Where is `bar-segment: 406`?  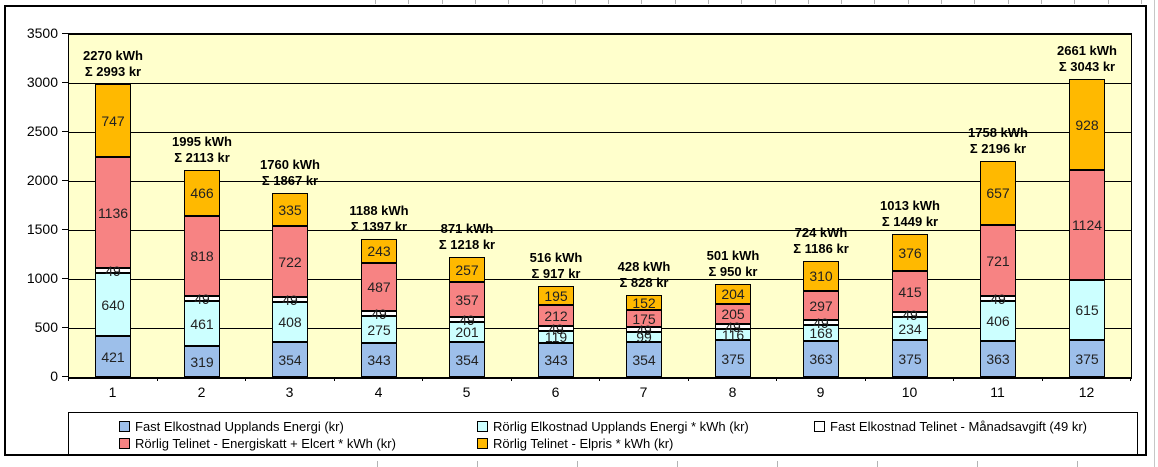
bar-segment: 406 is located at coordinates (998, 321).